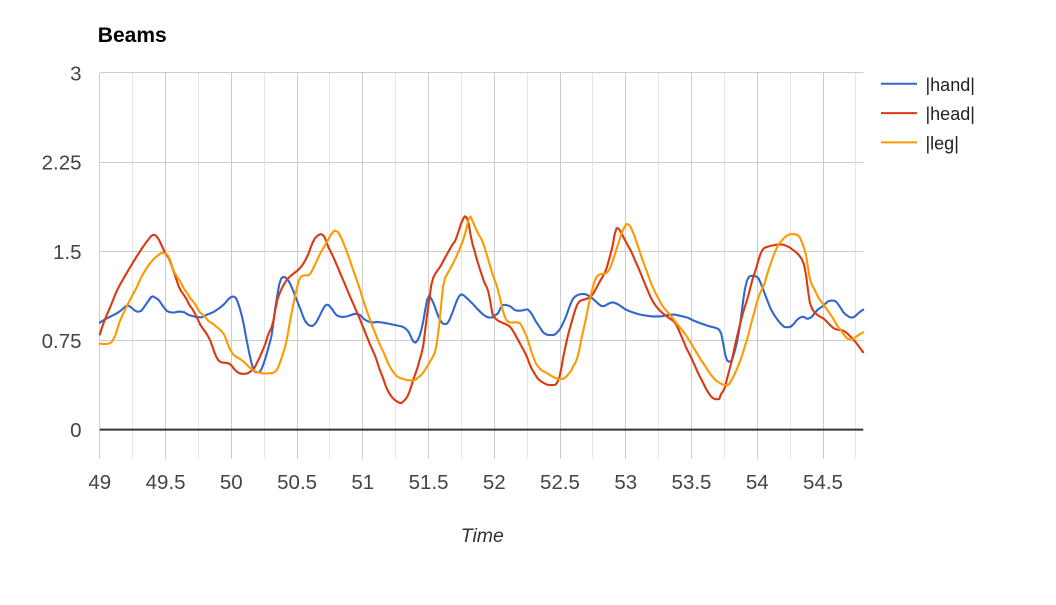  I want to click on svg-text: 54, so click(757, 482).